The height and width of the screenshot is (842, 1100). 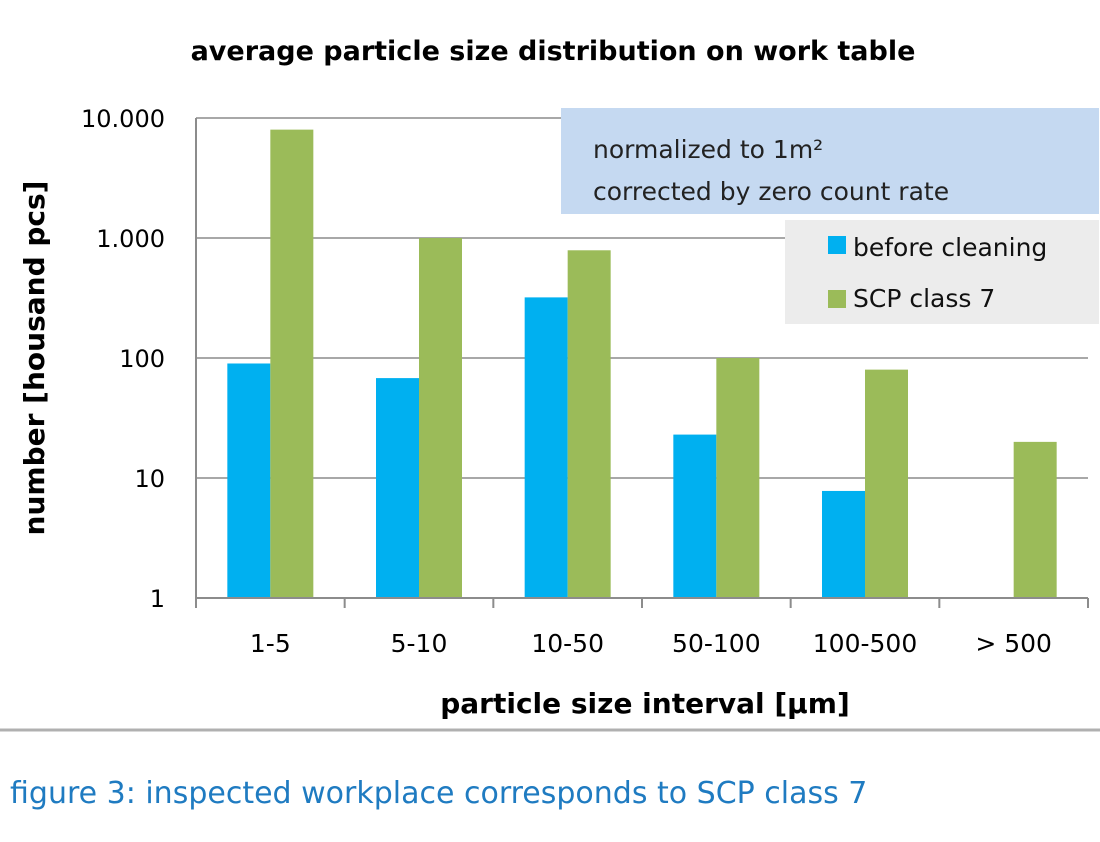 I want to click on y-tick-label: 10.000, so click(x=123, y=119).